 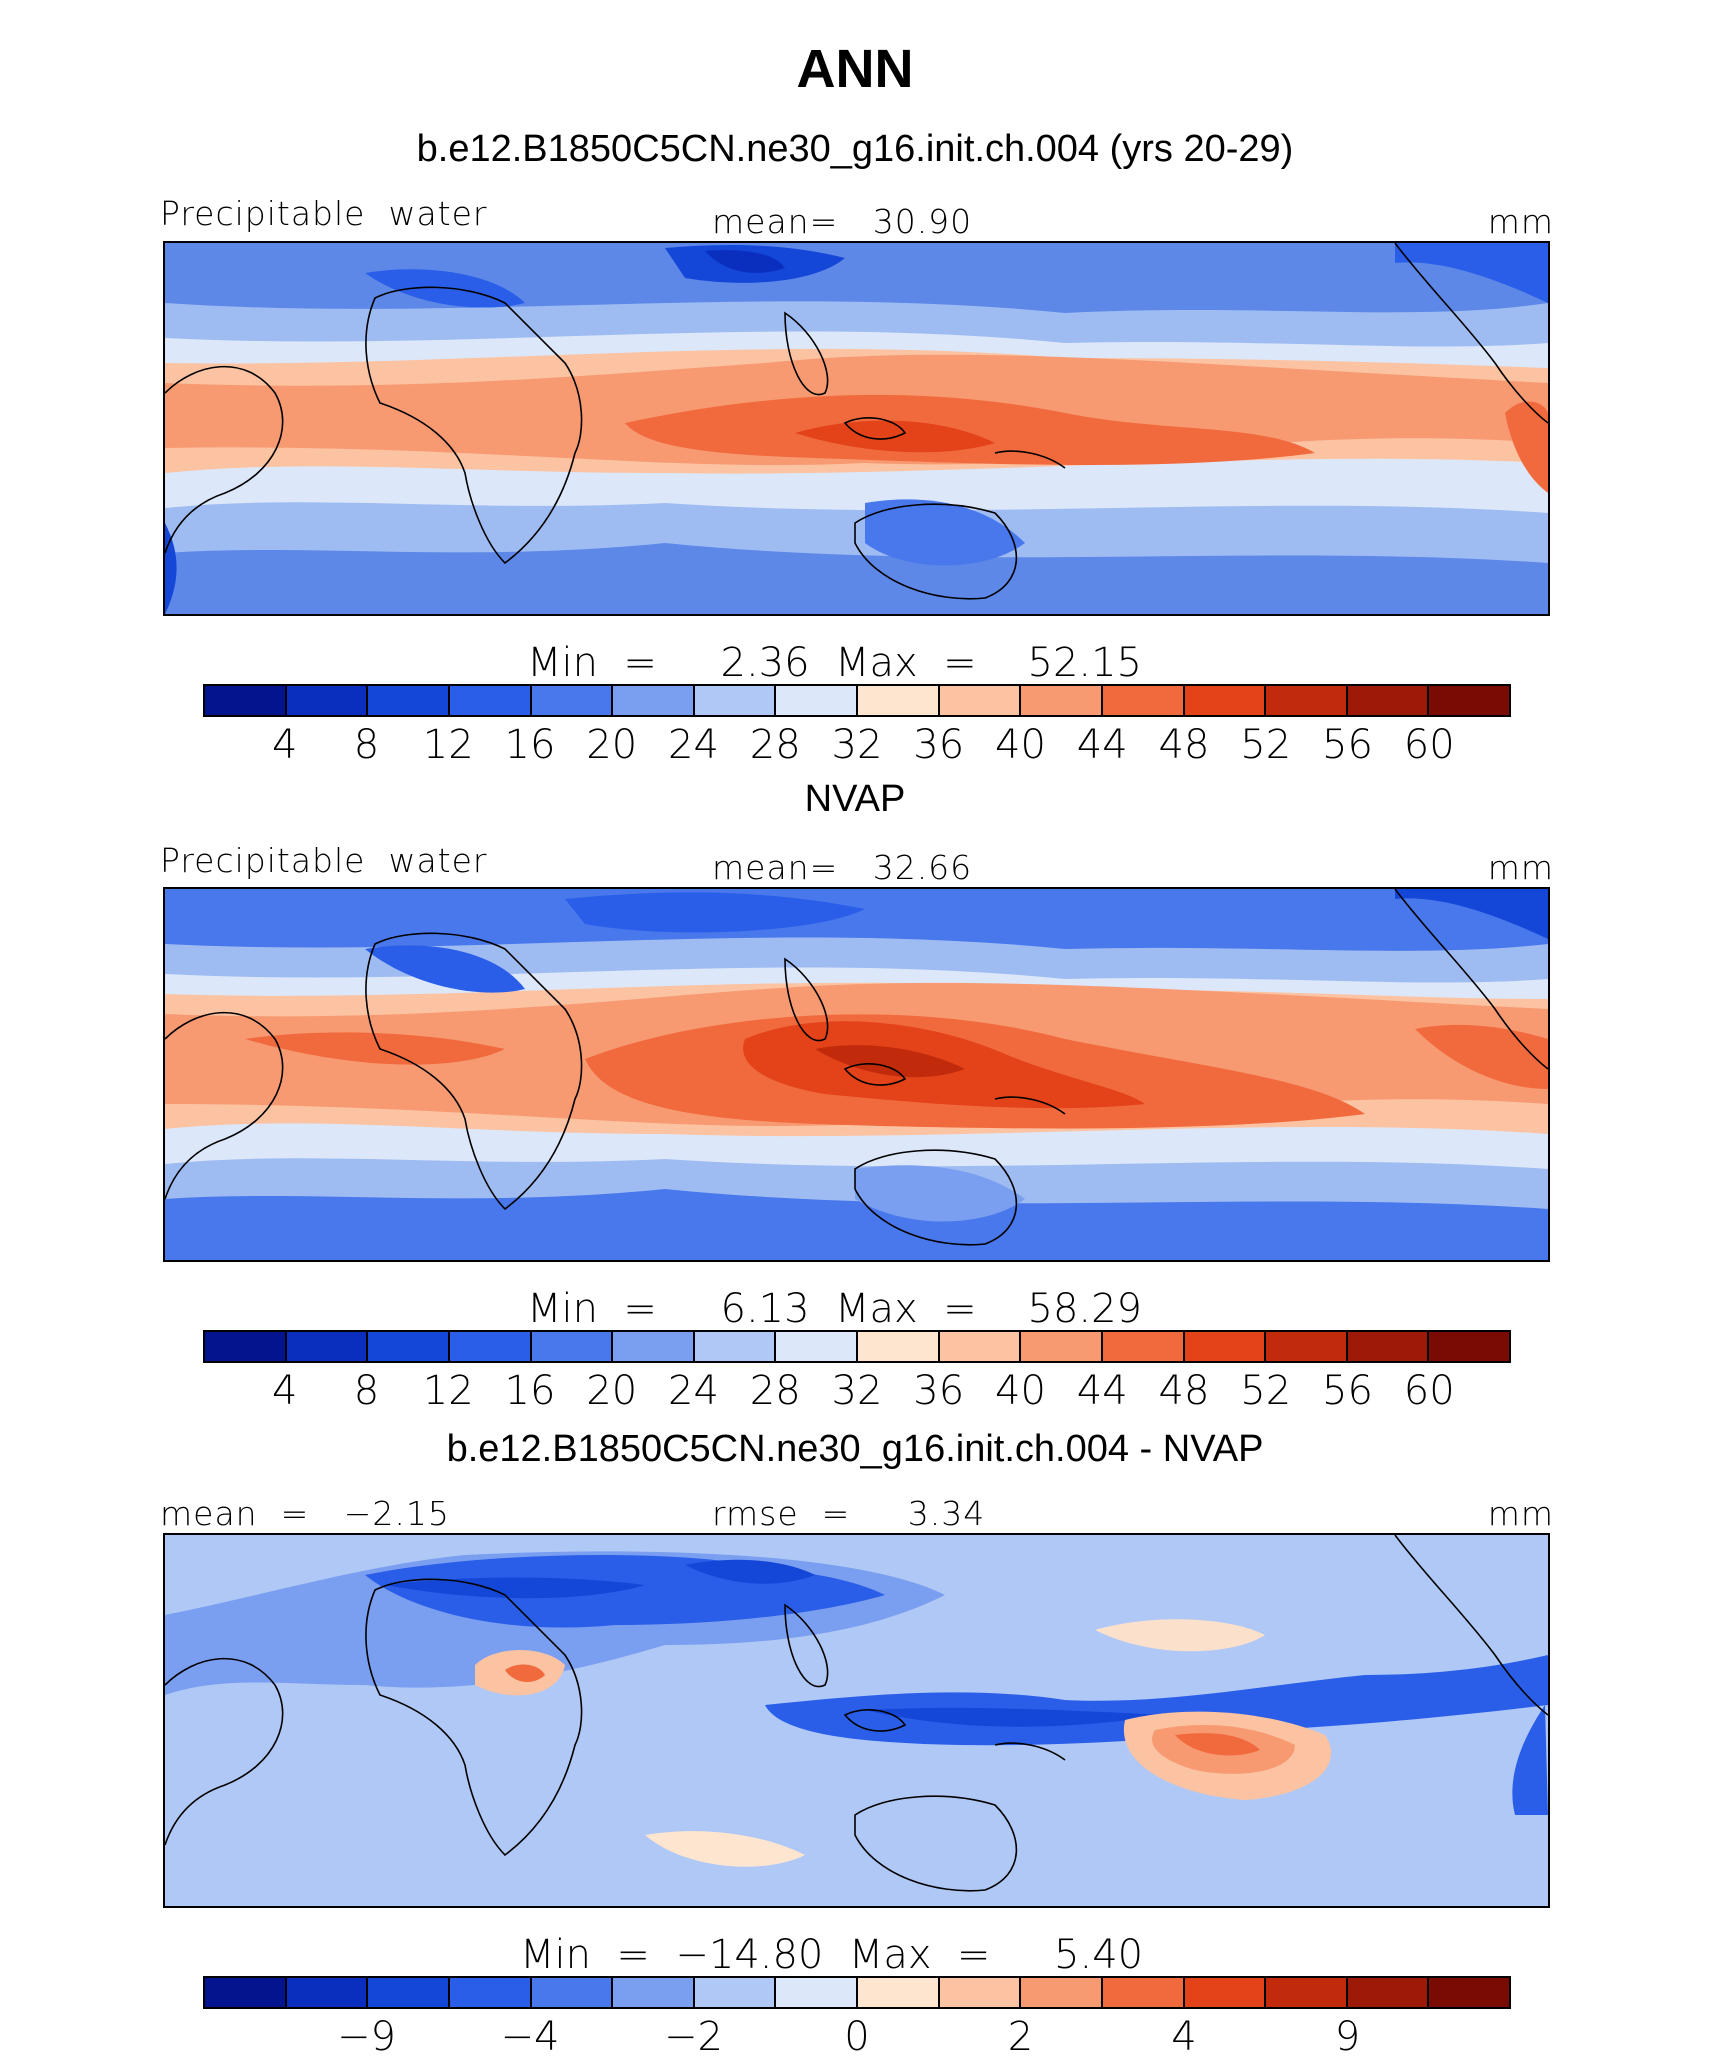 What do you see at coordinates (1520, 221) in the screenshot?
I see `panel-1-units: mm` at bounding box center [1520, 221].